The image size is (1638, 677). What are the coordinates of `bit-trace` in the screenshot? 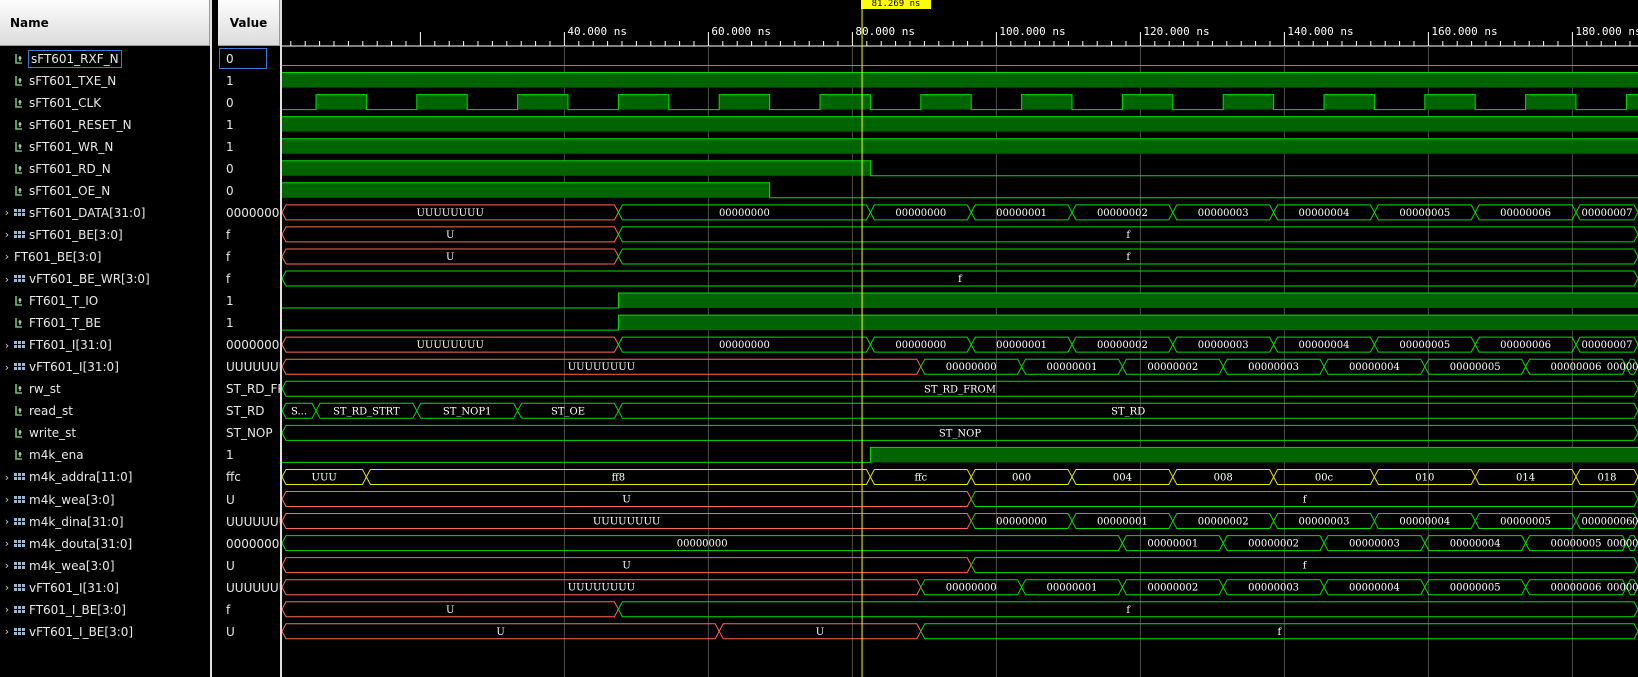 It's located at (960, 102).